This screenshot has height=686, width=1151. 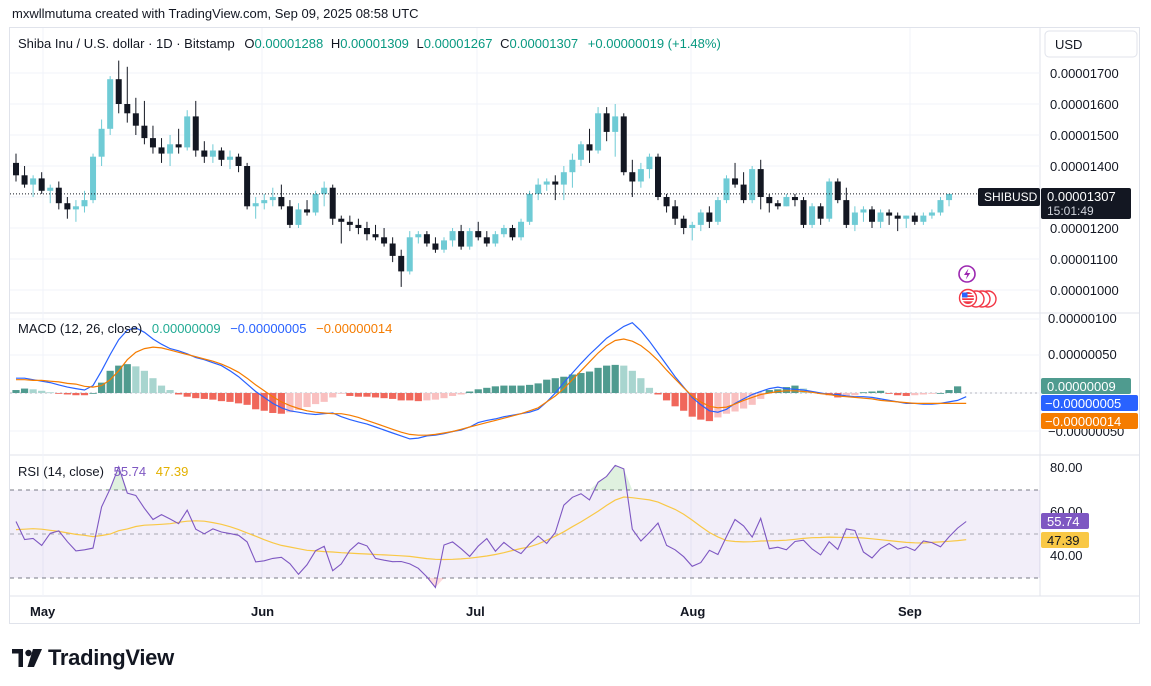 What do you see at coordinates (967, 274) in the screenshot?
I see `lightning-icon` at bounding box center [967, 274].